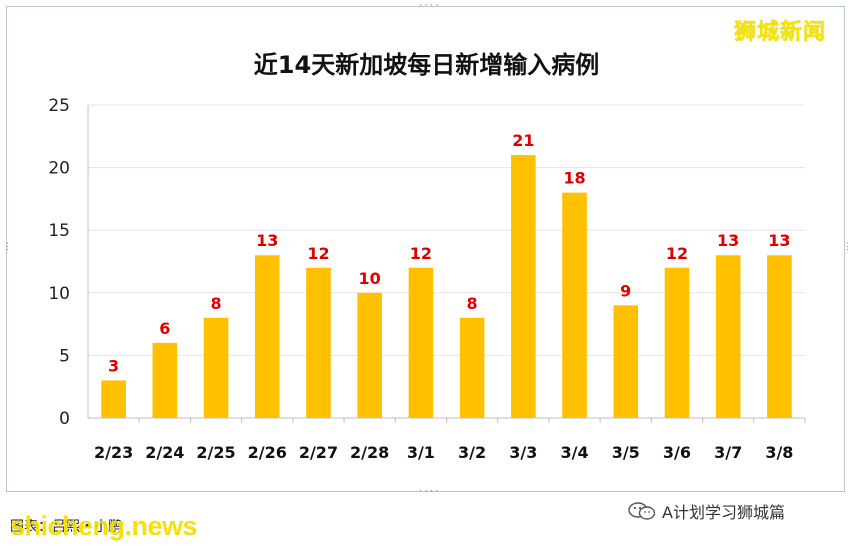  Describe the element at coordinates (574, 178) in the screenshot. I see `bar-value-label: 18` at that location.